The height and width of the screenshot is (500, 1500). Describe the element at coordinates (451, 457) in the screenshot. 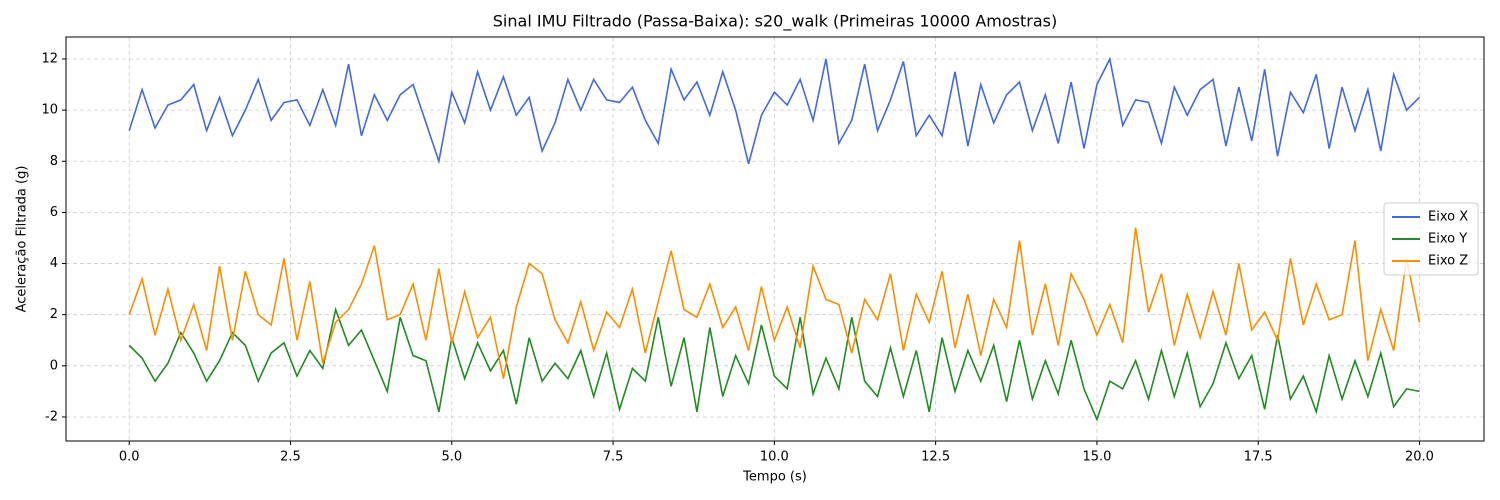

I see `x-tick-label: 5.0` at that location.